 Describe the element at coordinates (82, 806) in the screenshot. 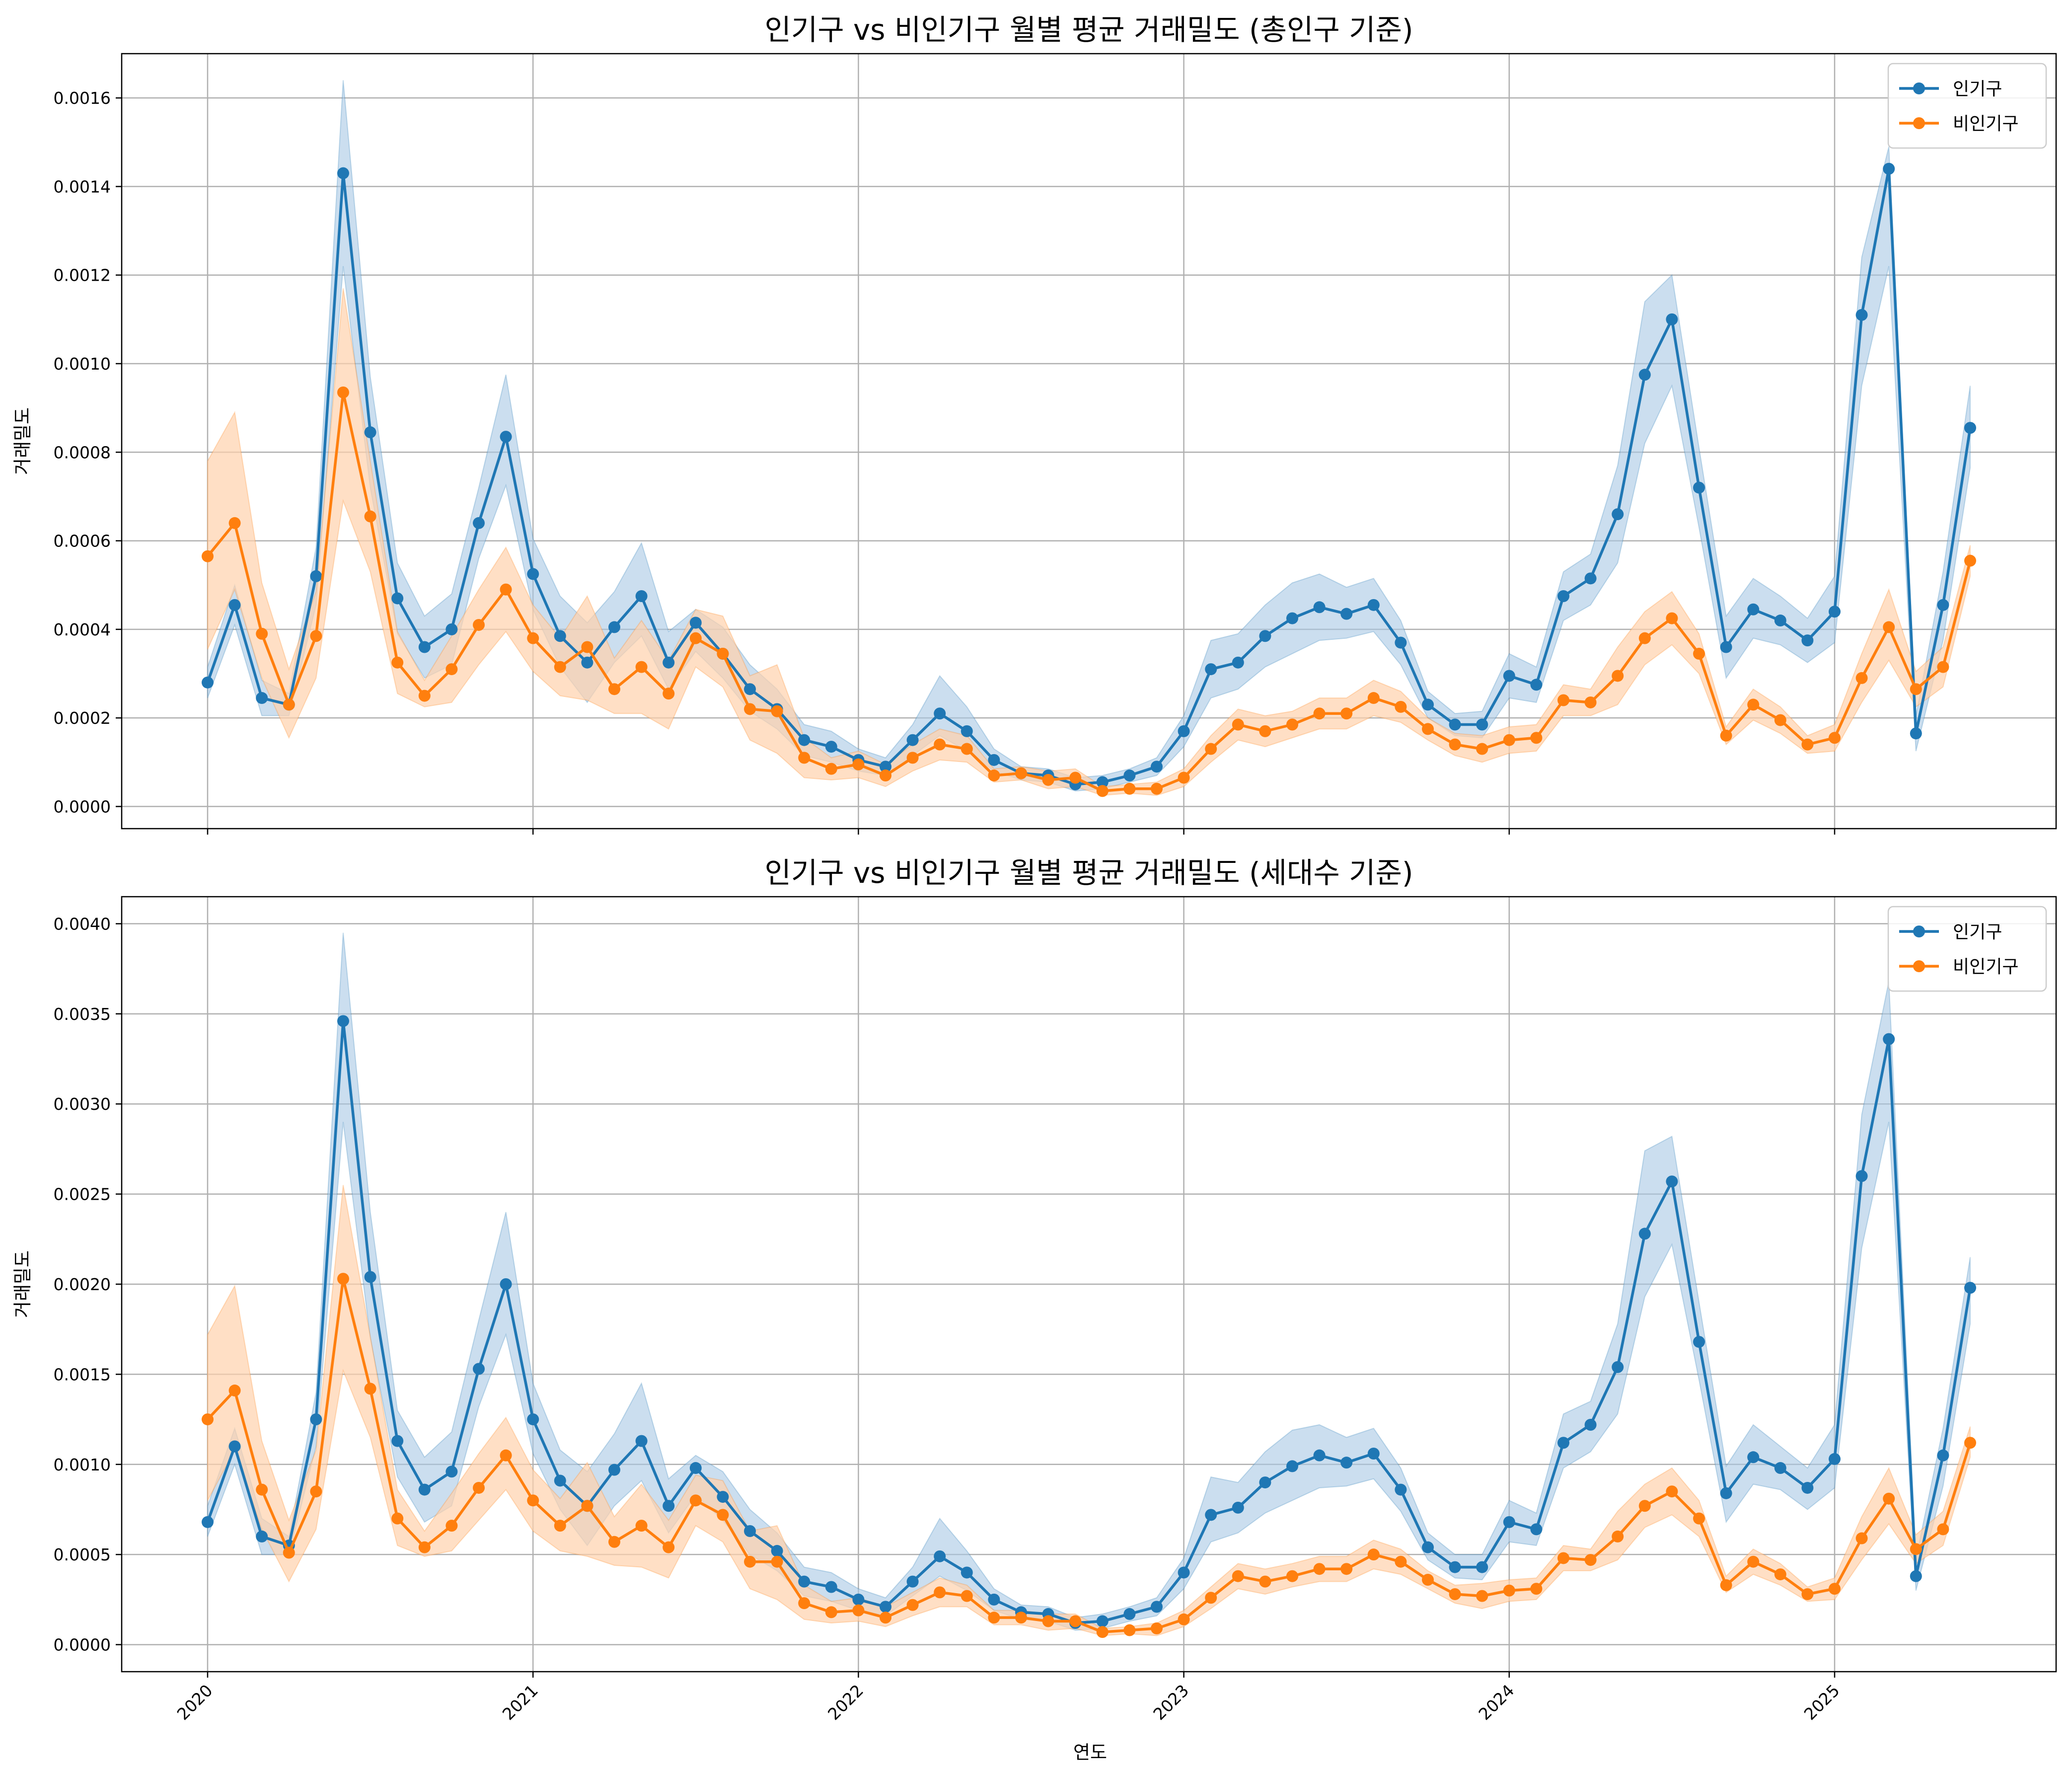

I see `y-tick-label: 0.0000` at that location.